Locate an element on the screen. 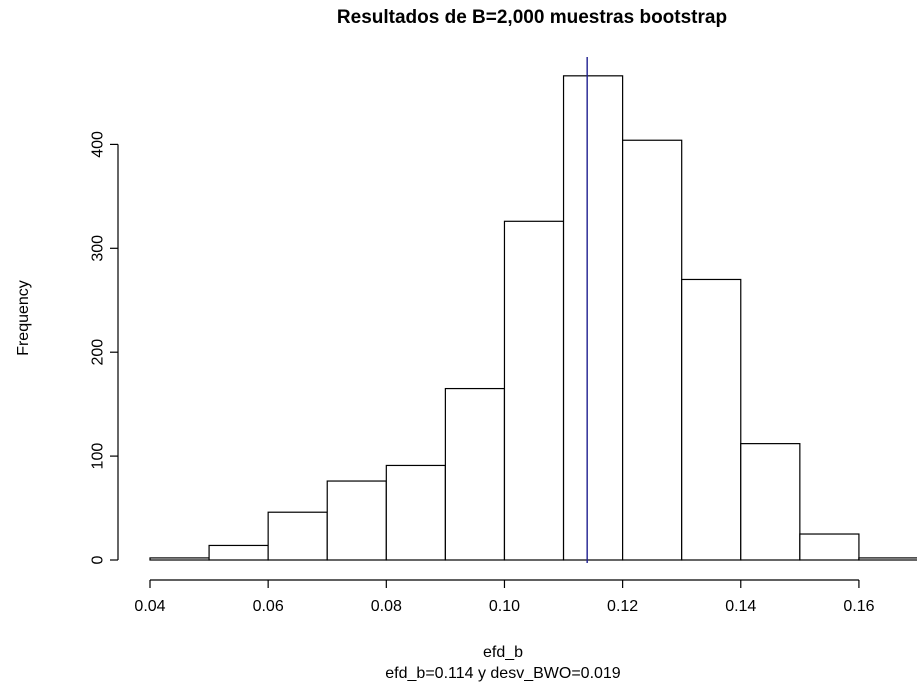 The width and height of the screenshot is (917, 692). y-tick-label: 100 is located at coordinates (98, 456).